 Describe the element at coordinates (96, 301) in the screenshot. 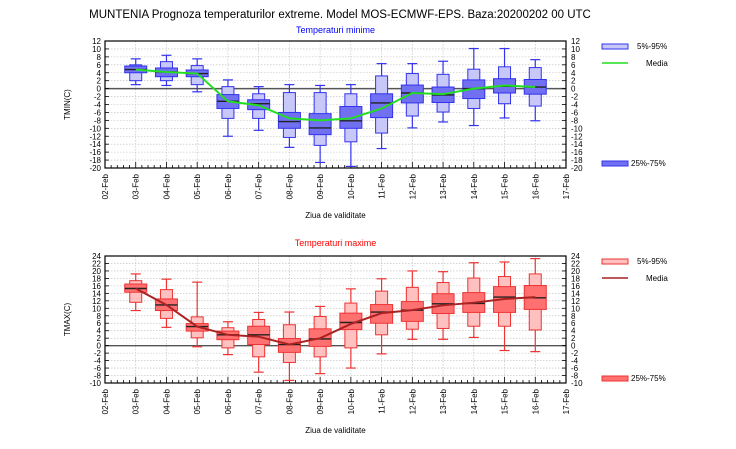

I see `y-tick-label-left: 12` at that location.